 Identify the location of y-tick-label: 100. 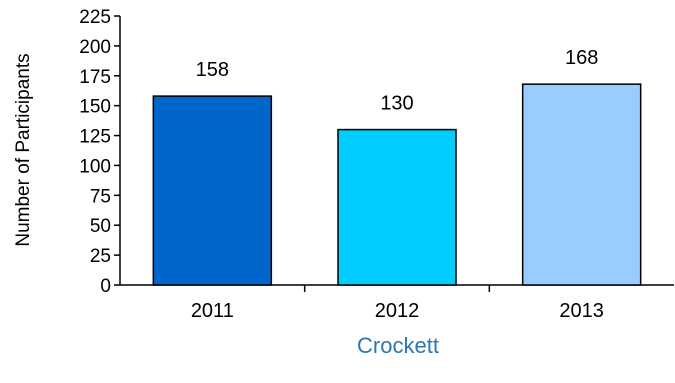
(95, 166).